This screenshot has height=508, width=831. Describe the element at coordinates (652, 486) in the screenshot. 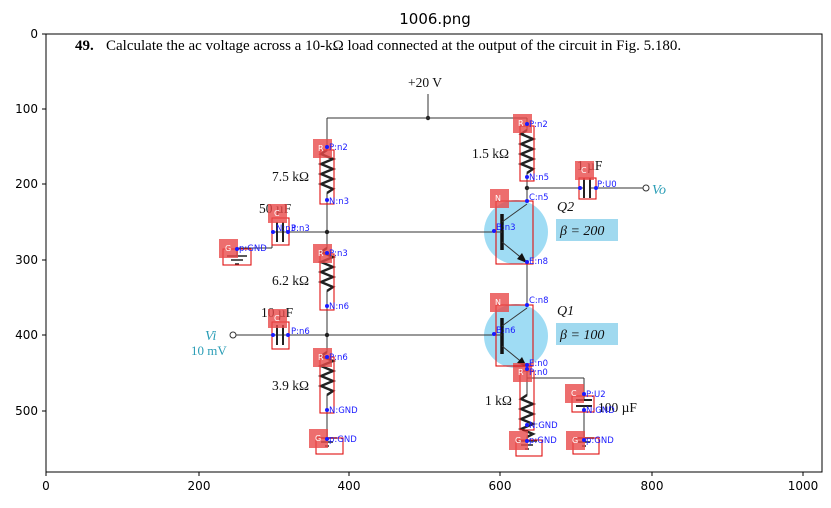

I see `x-tick-label: 800` at that location.